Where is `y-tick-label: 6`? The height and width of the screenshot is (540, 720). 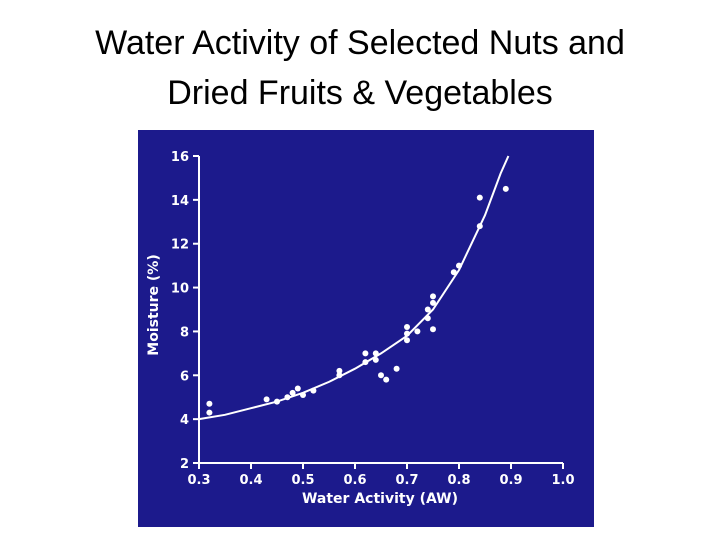
y-tick-label: 6 is located at coordinates (184, 376).